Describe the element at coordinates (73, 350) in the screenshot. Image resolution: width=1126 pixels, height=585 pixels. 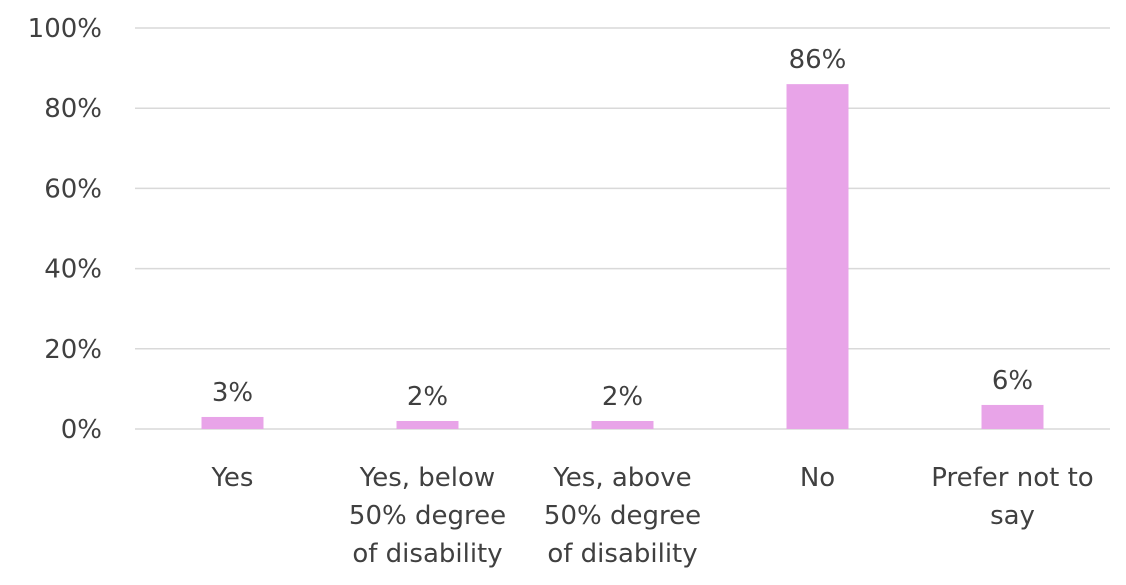
I see `y-tick-label: 20%` at that location.